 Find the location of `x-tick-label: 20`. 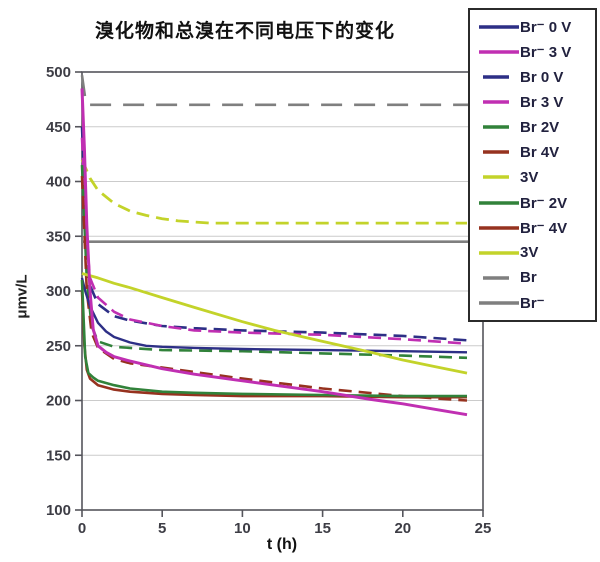

x-tick-label: 20 is located at coordinates (402, 528).